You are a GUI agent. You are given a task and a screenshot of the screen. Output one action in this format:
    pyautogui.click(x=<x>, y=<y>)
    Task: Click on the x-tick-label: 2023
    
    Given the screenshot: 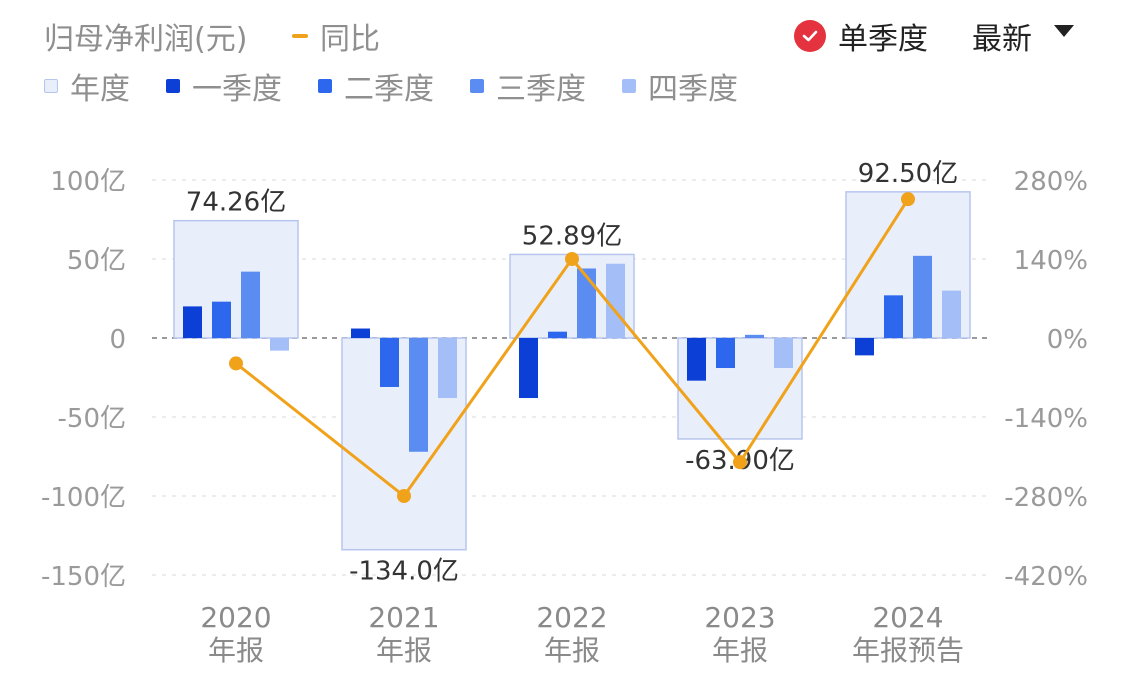 What is the action you would take?
    pyautogui.click(x=739, y=617)
    